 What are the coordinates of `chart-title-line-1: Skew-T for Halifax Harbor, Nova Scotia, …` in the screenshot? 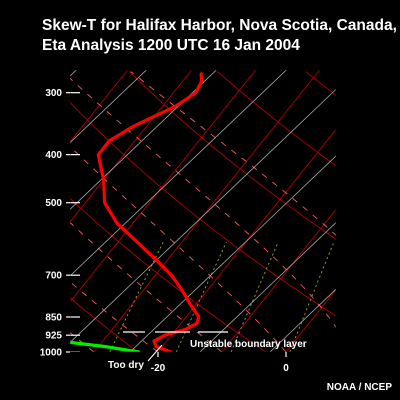 It's located at (219, 25).